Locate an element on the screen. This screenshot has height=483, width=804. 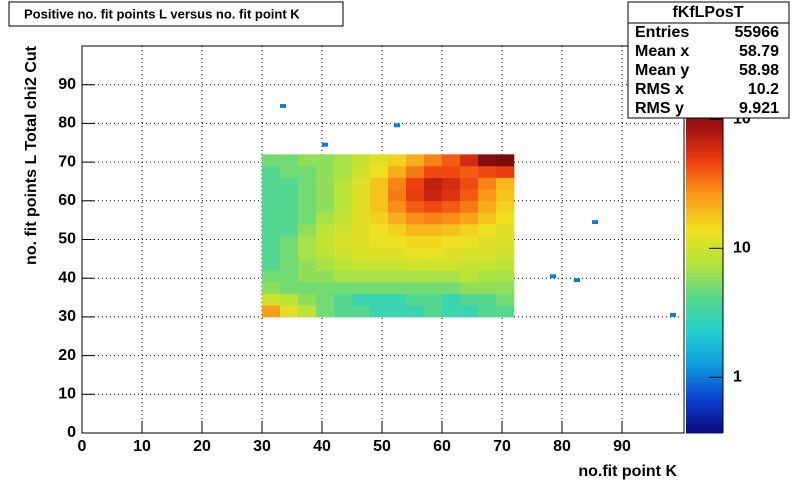
stats-label: Mean y is located at coordinates (662, 70).